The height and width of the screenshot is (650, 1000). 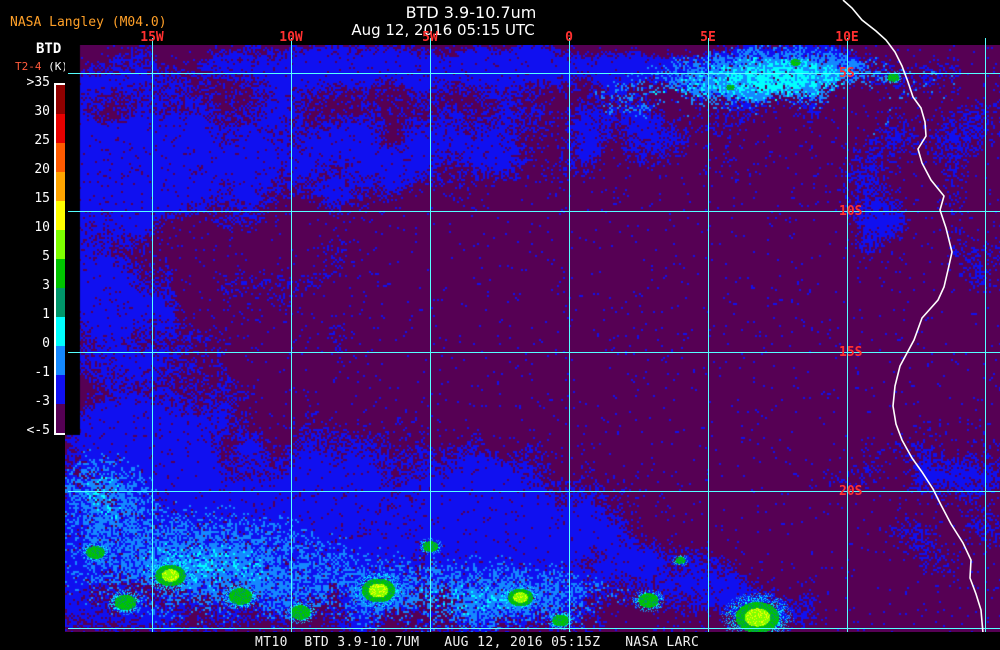 What do you see at coordinates (42, 169) in the screenshot?
I see `colorbar-tick-label: 20` at bounding box center [42, 169].